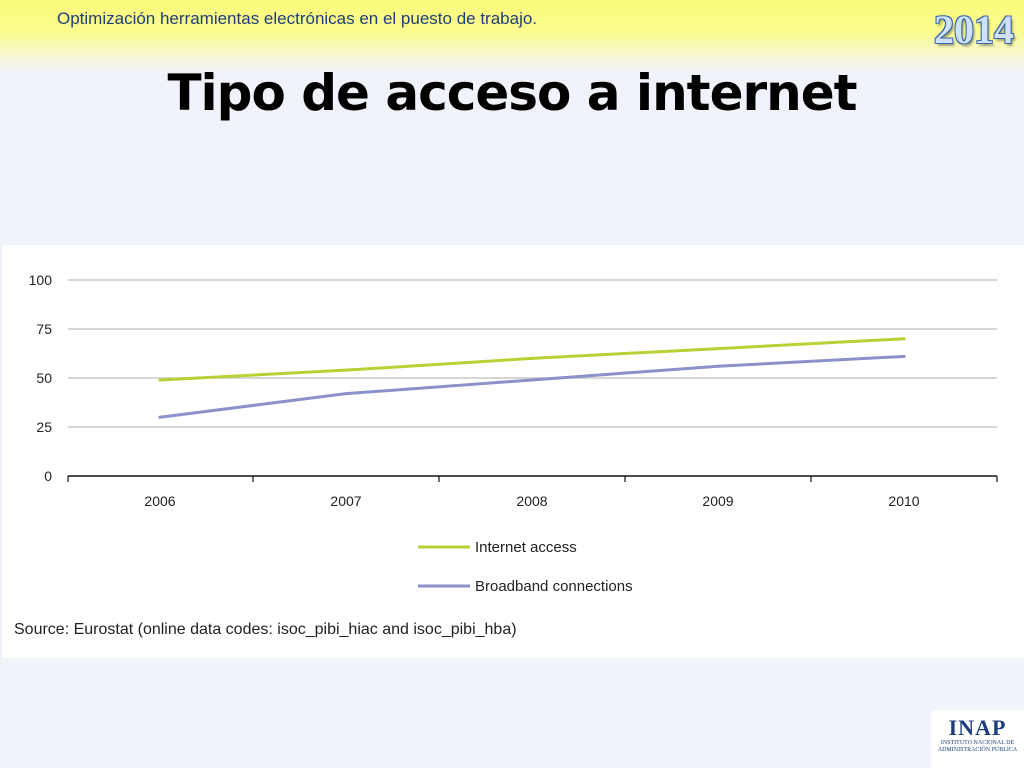  What do you see at coordinates (512, 36) in the screenshot?
I see `header-band` at bounding box center [512, 36].